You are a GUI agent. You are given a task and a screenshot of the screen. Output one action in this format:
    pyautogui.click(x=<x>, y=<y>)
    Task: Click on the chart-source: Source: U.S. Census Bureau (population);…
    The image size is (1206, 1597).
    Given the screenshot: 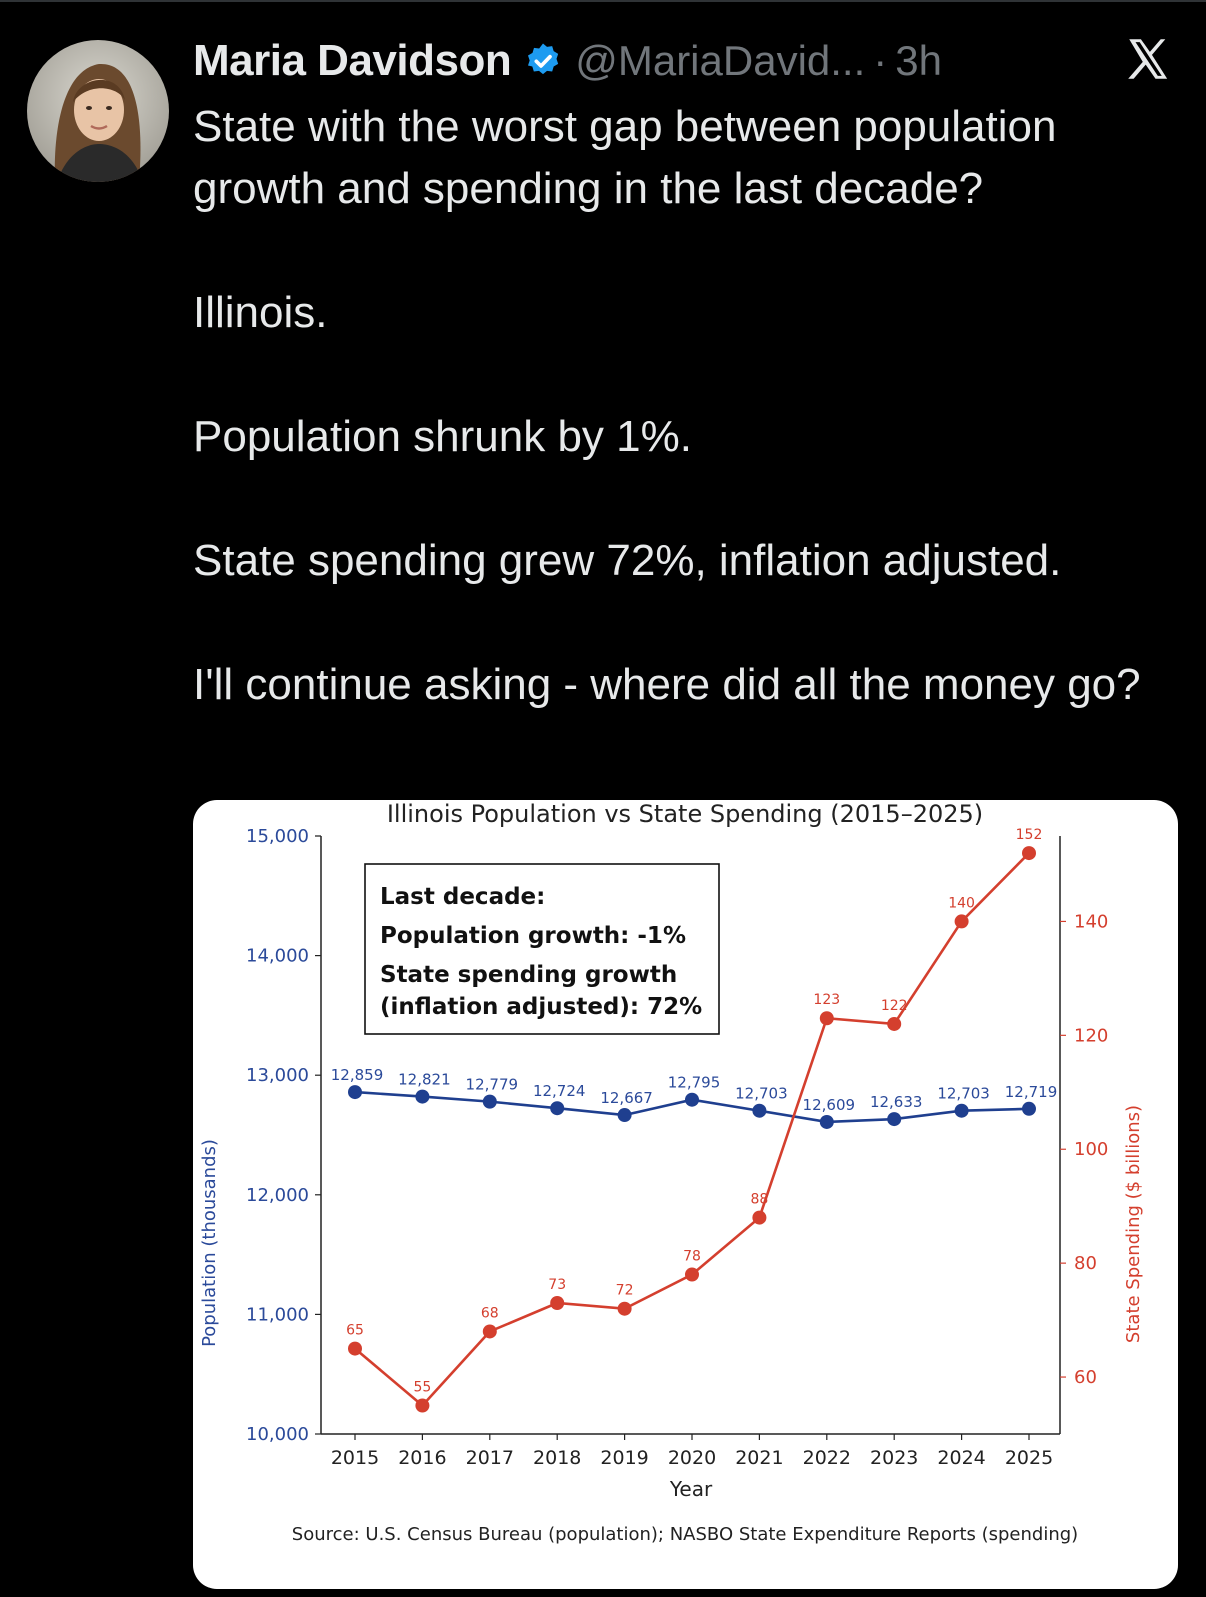 What is the action you would take?
    pyautogui.click(x=685, y=1534)
    